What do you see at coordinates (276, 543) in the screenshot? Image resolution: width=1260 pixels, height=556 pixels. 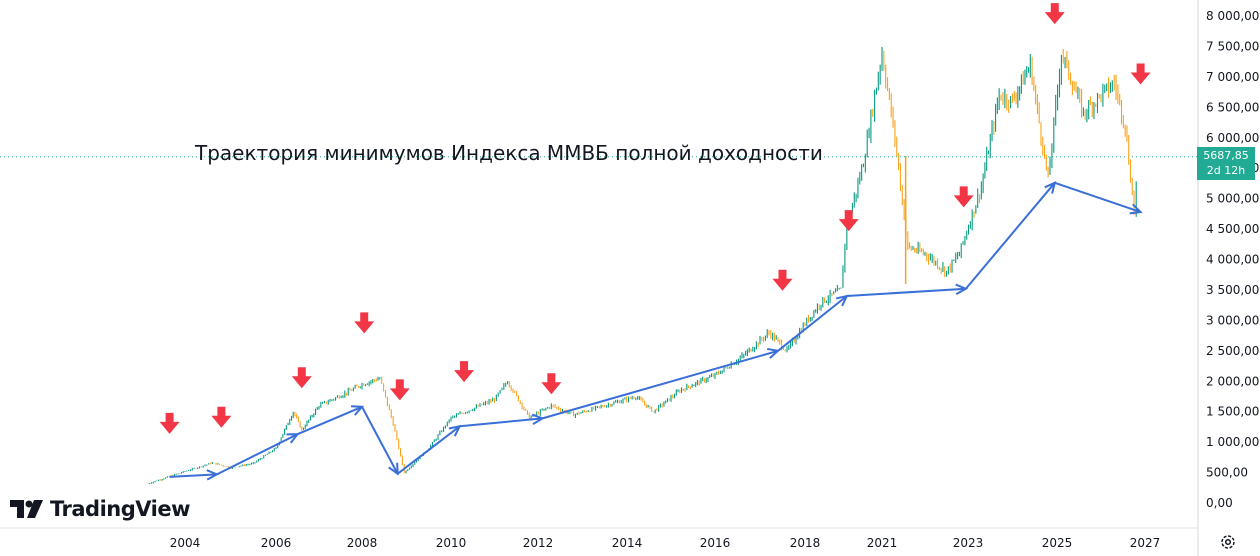 I see `x-tick-label: 2006` at bounding box center [276, 543].